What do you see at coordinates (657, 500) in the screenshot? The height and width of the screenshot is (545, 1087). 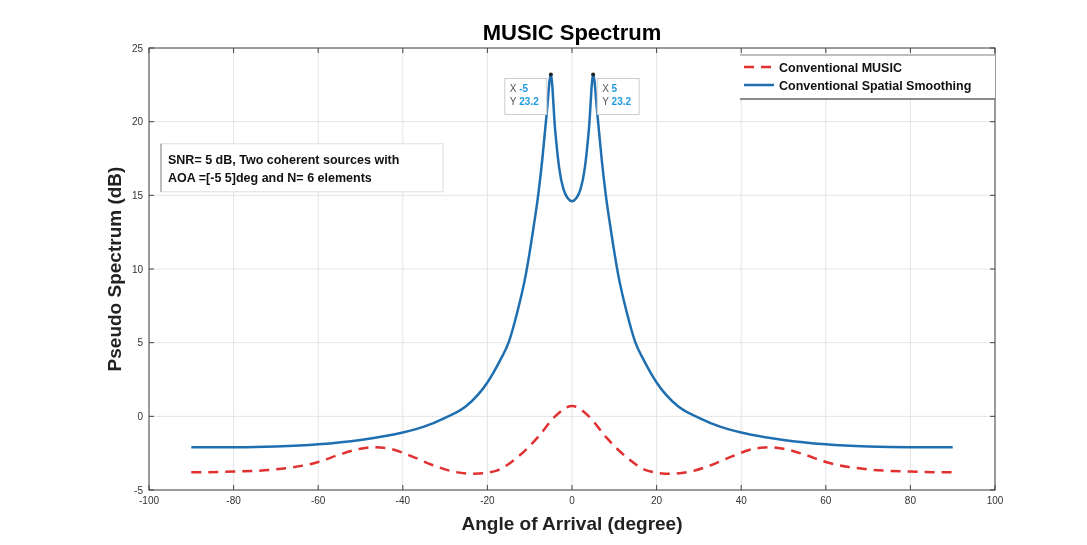 I see `x-tick-label: 20` at bounding box center [657, 500].